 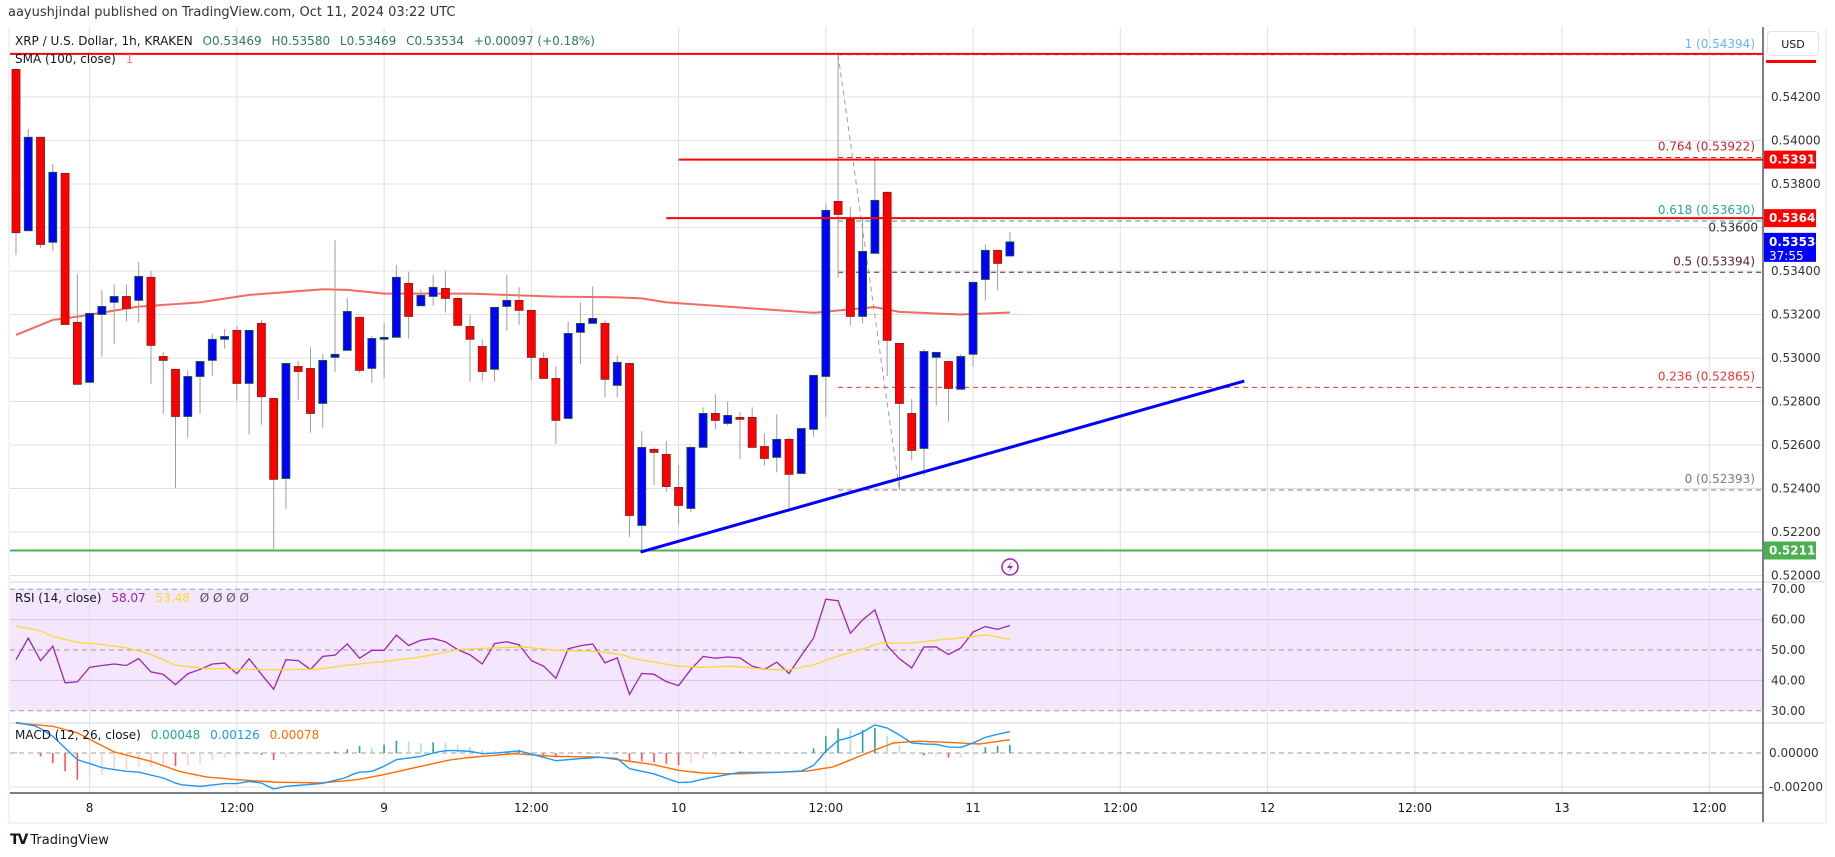 I want to click on sma-legend: SMA (100, close) 1, so click(x=77, y=59).